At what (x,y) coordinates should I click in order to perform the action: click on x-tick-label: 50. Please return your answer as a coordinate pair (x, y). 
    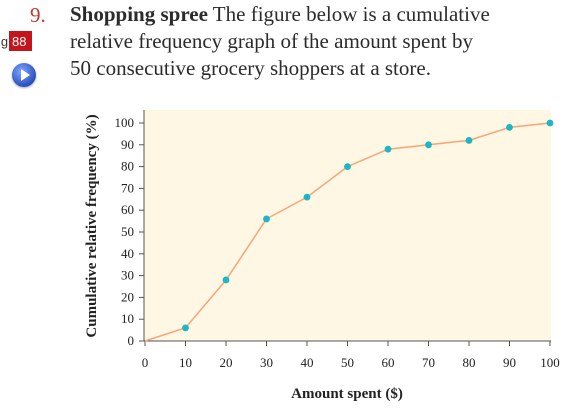
    Looking at the image, I should click on (347, 362).